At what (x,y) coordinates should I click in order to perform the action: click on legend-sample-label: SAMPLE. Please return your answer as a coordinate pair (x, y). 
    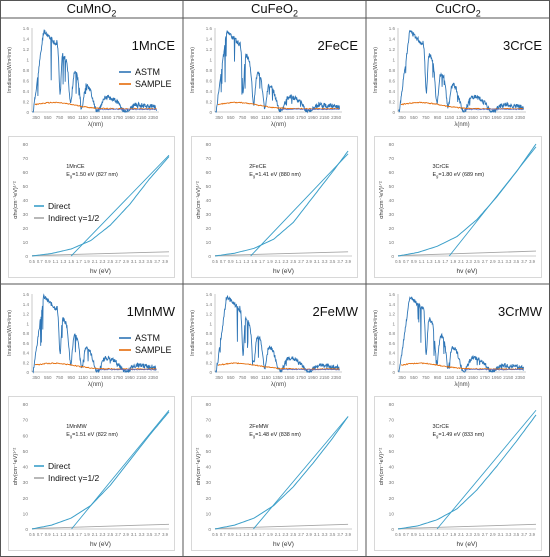
    Looking at the image, I should click on (153, 84).